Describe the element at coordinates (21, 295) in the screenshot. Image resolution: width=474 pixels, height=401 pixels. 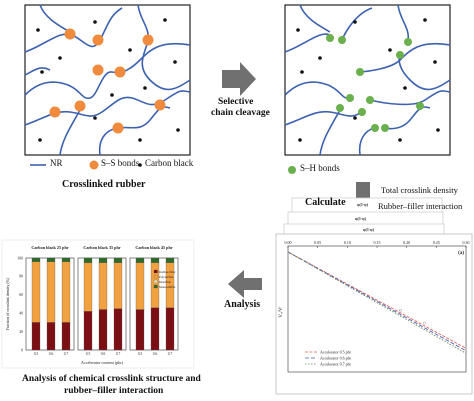
I see `y-tick-label: 60` at that location.